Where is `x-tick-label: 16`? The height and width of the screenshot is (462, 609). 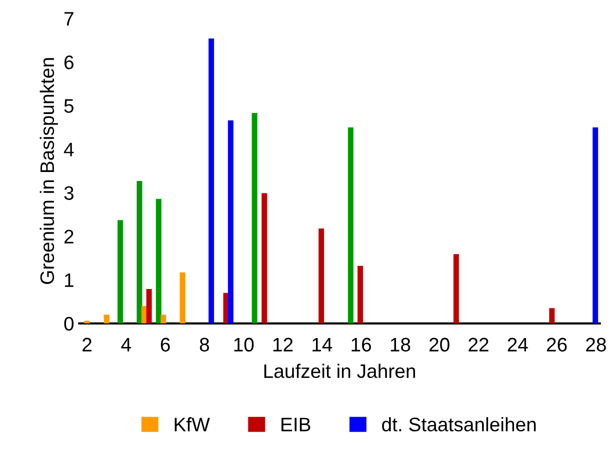
x-tick-label: 16 is located at coordinates (362, 345).